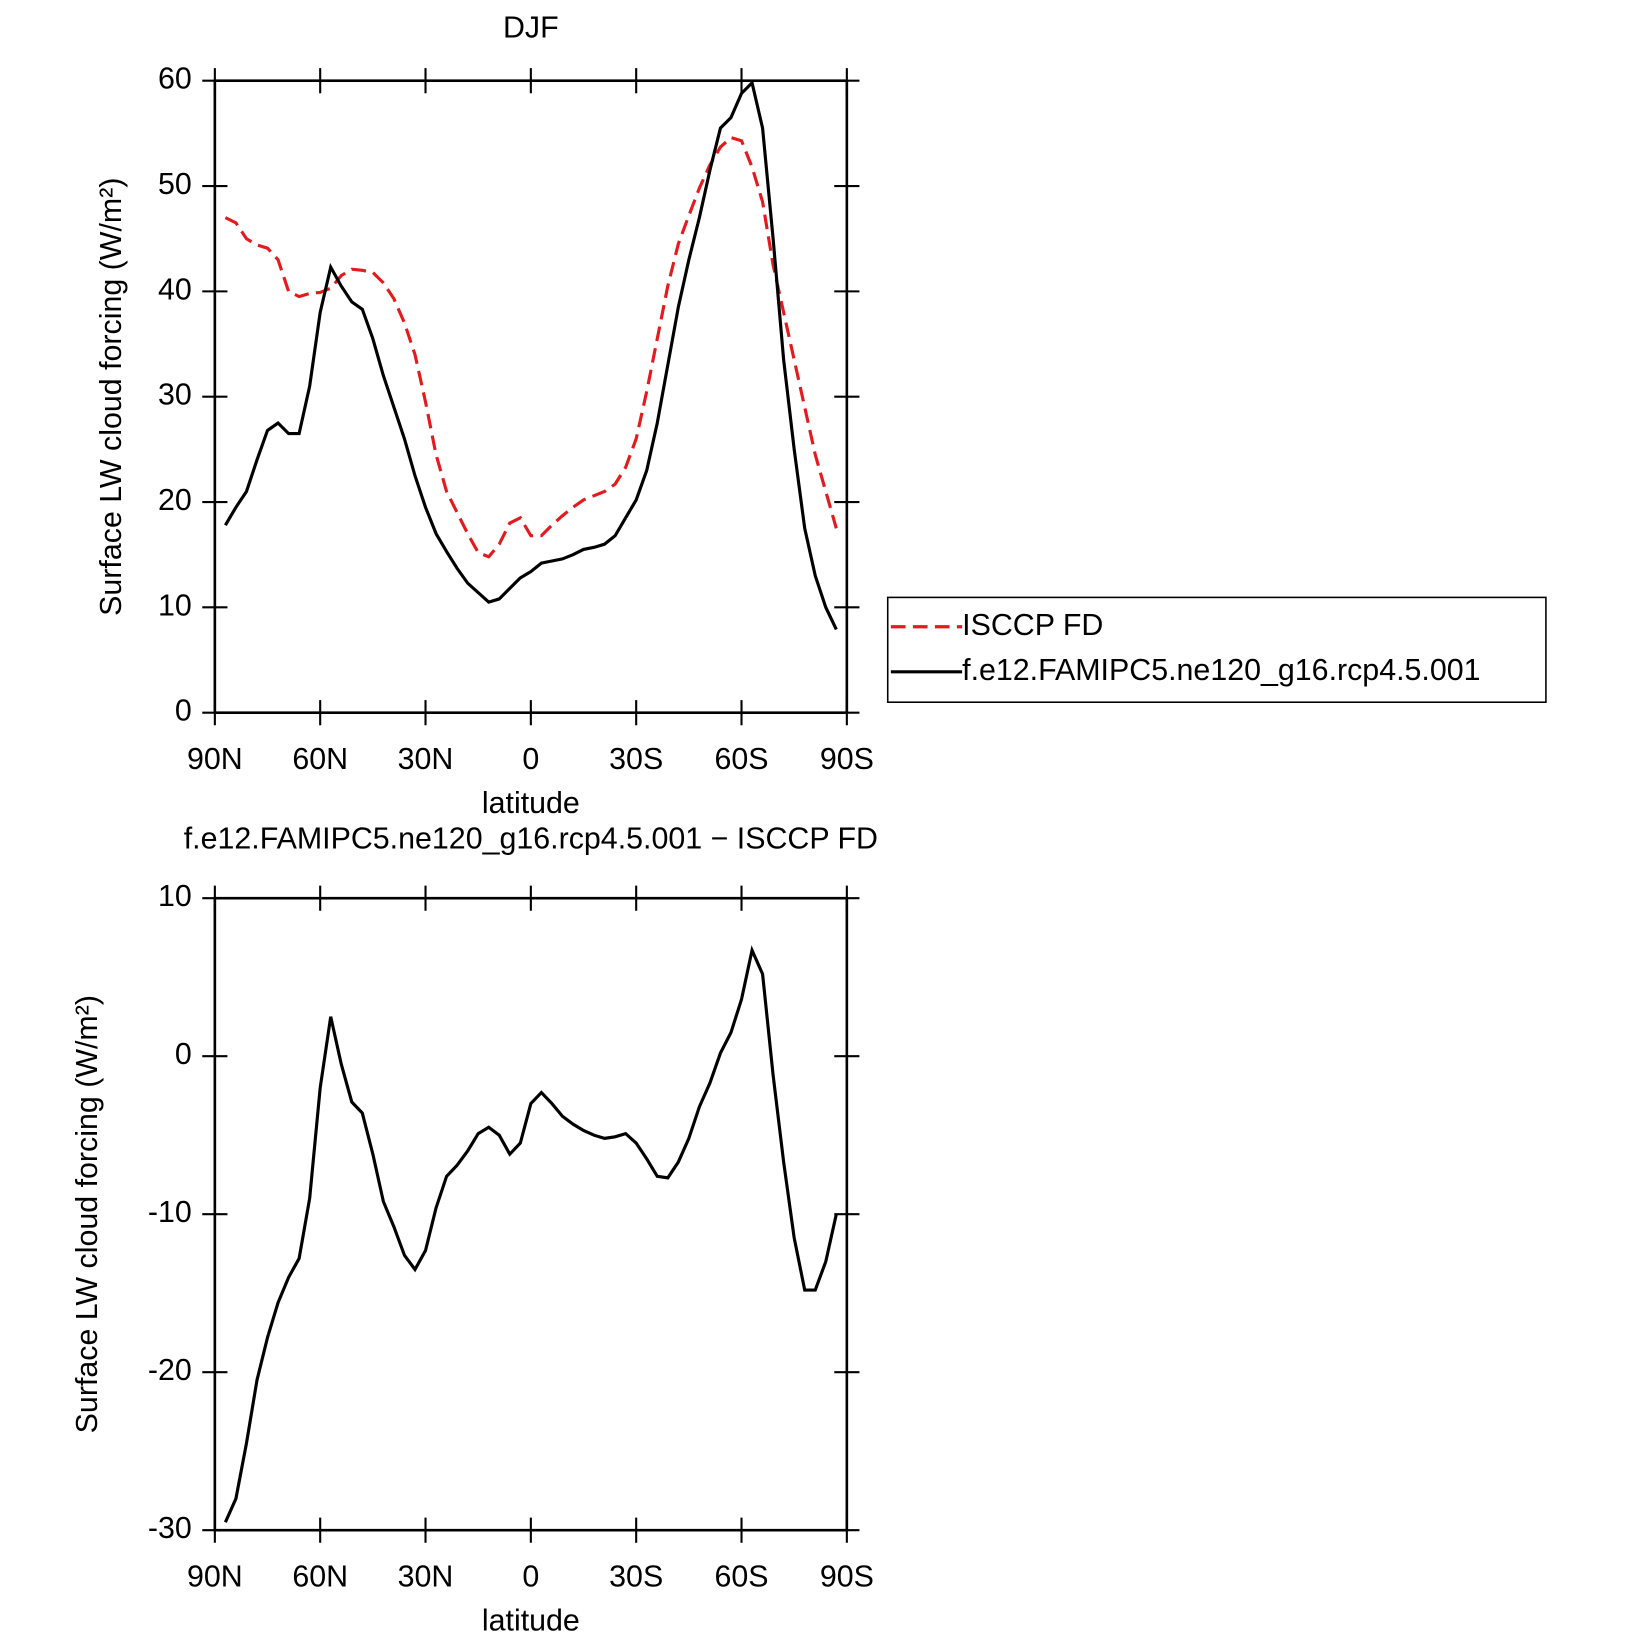 The image size is (1635, 1635). Describe the element at coordinates (1221, 670) in the screenshot. I see `legend-label: f.e12.FAMIPC5.ne120_g16.rcp4.5.001` at that location.